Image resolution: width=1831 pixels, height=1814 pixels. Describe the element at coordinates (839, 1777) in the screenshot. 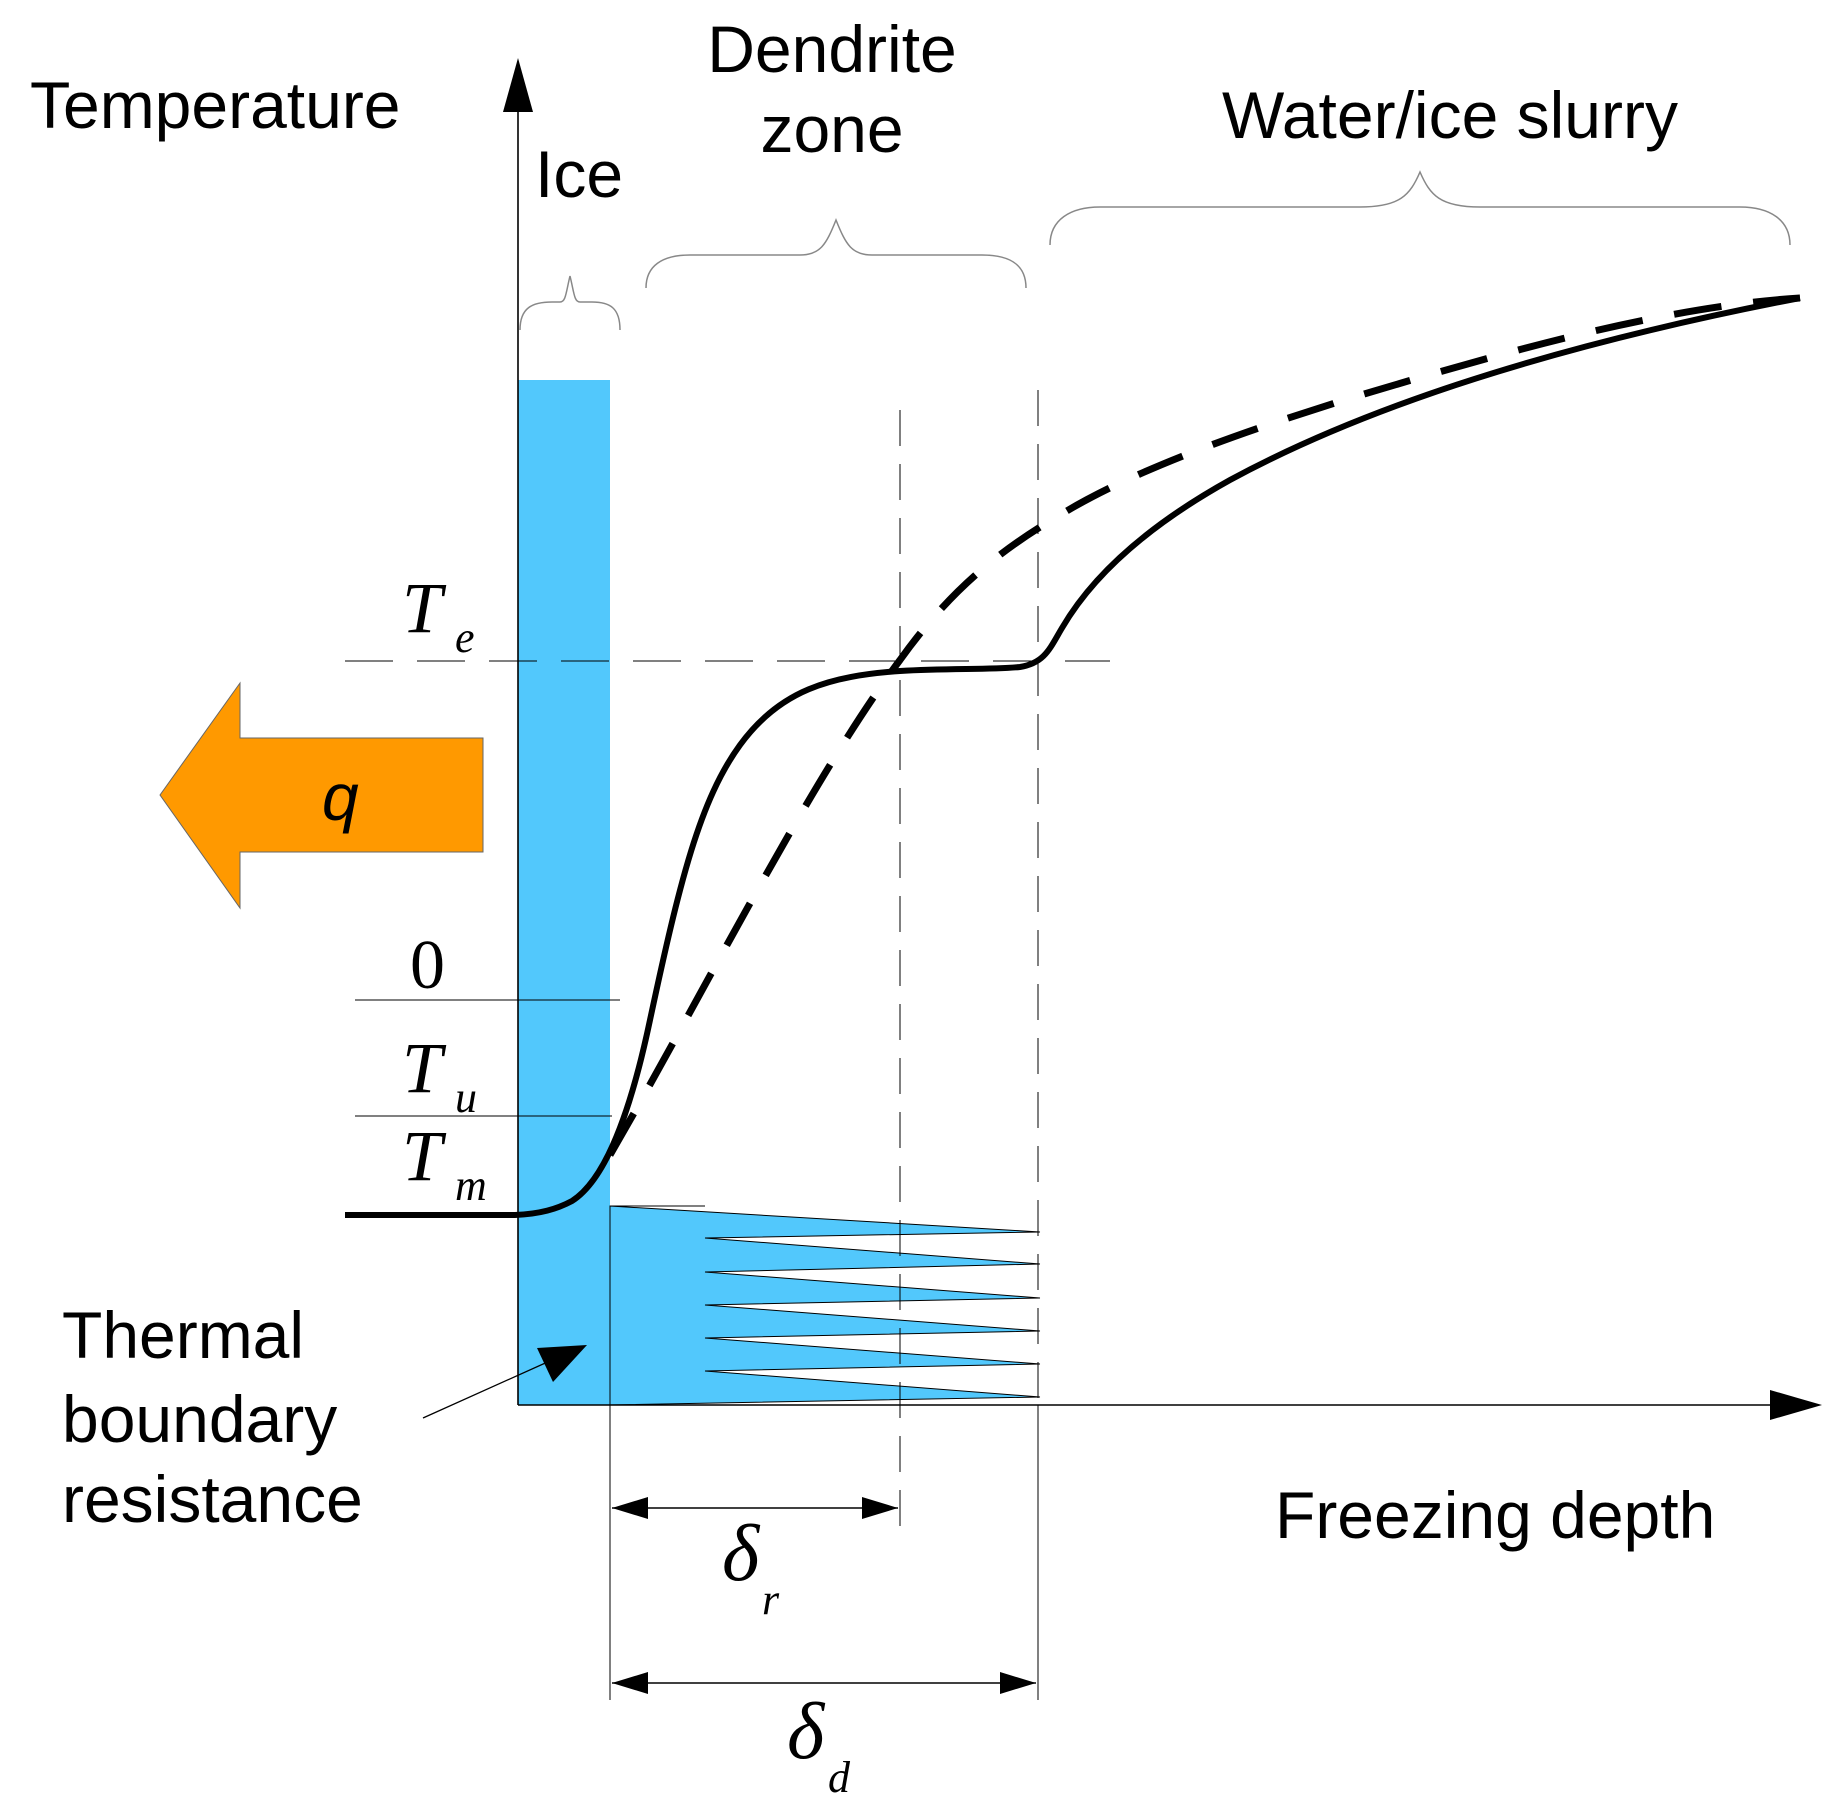

I see `delta-d-subscript: d` at that location.